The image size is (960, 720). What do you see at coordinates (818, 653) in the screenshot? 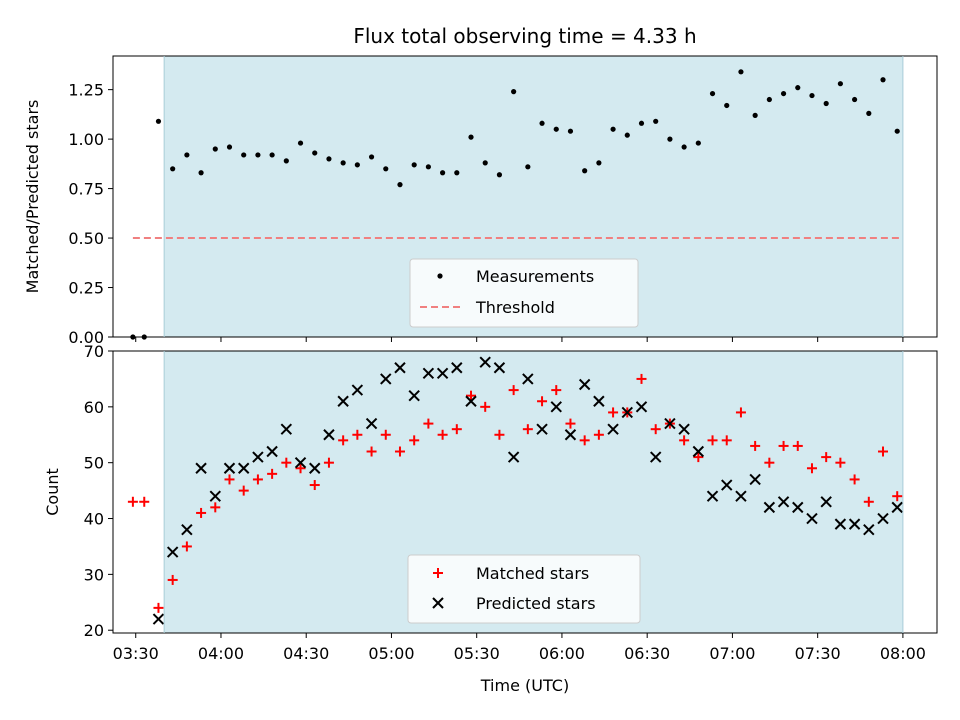
I see `x-tick-label: 07:30` at bounding box center [818, 653].